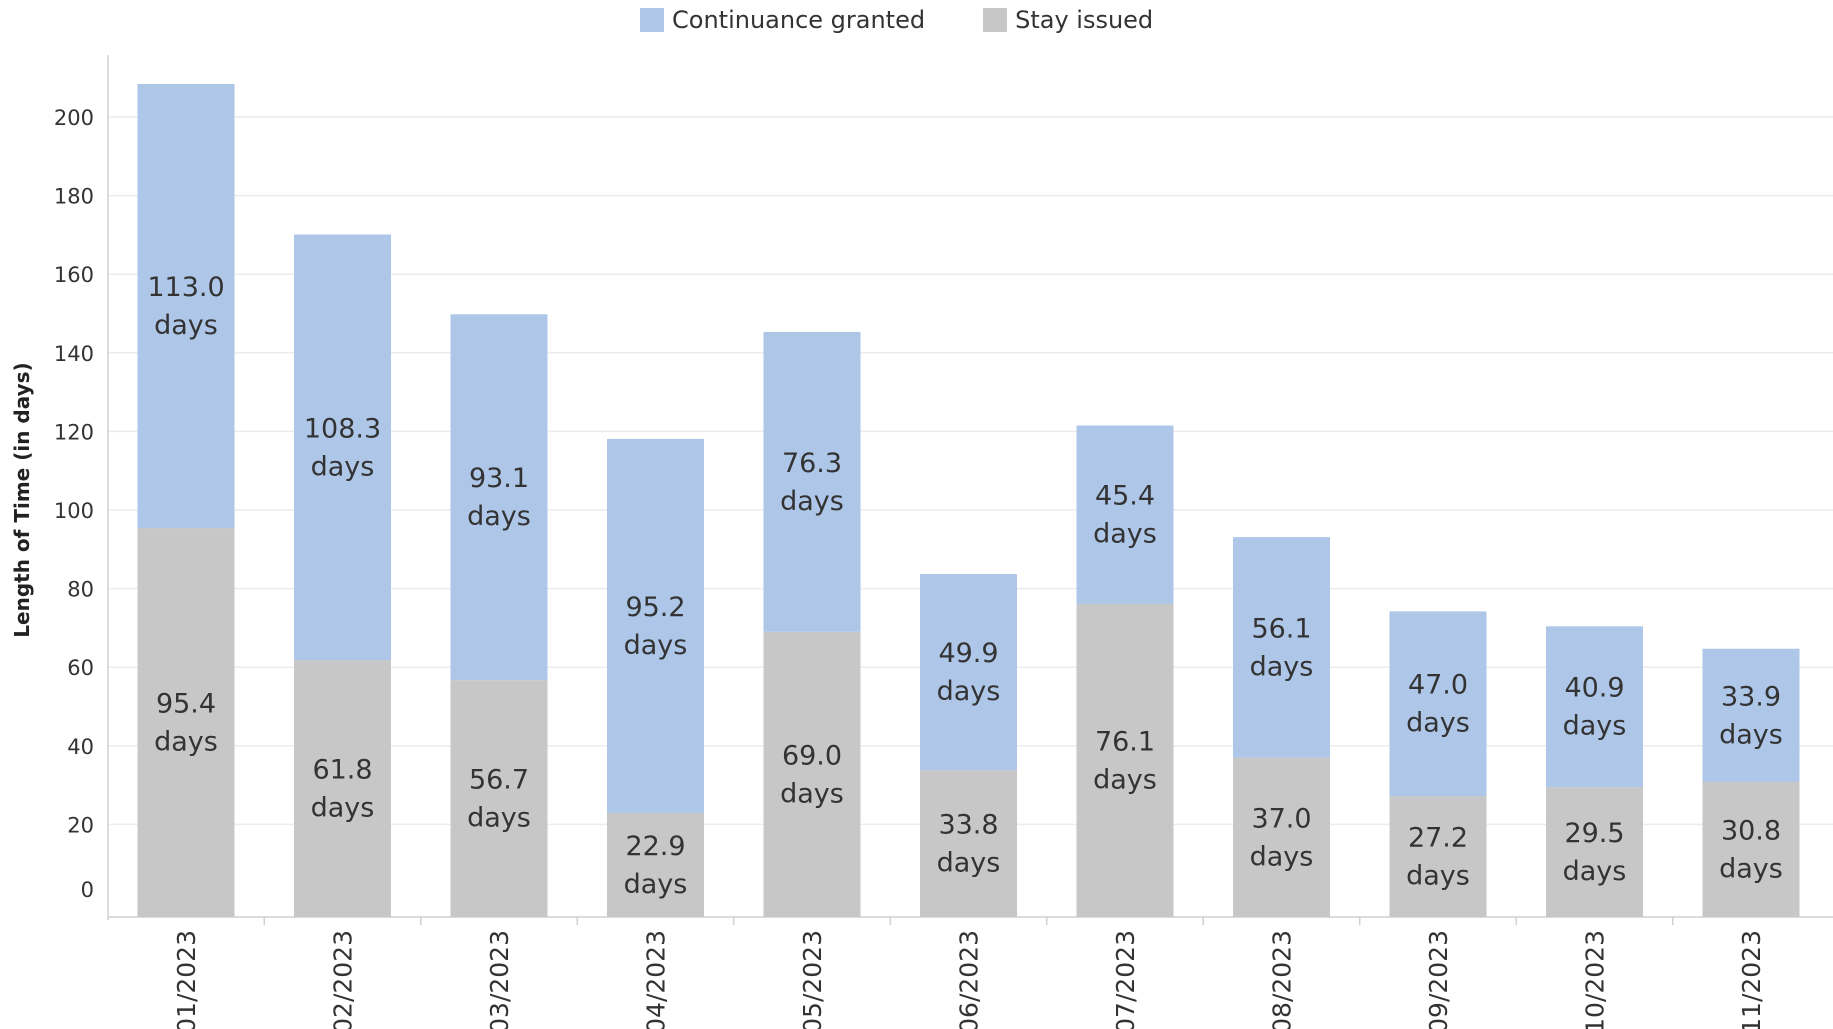  I want to click on data-label-continuance: 93.1, so click(499, 478).